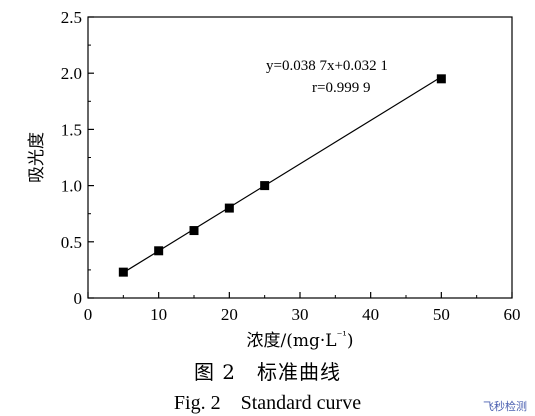 Image resolution: width=535 pixels, height=416 pixels. What do you see at coordinates (267, 403) in the screenshot?
I see `figure-caption-english: Fig. 2 Standard curve` at bounding box center [267, 403].